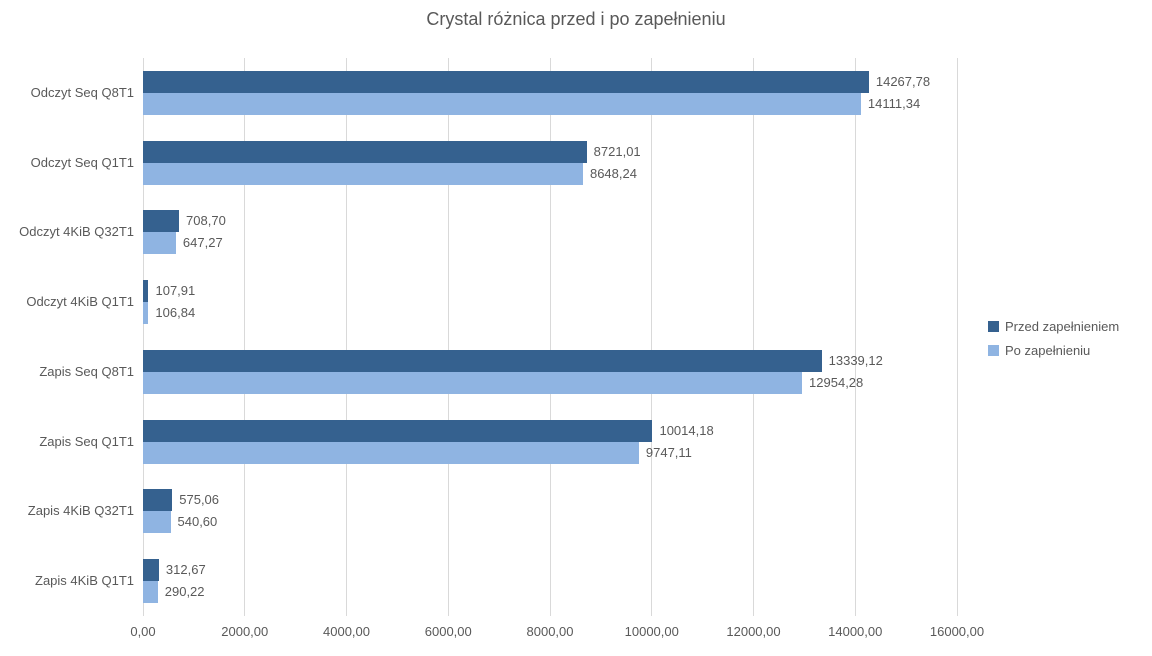 The height and width of the screenshot is (656, 1152). I want to click on chart-title: Crystal różnica przed i po zapełnieniu, so click(576, 19).